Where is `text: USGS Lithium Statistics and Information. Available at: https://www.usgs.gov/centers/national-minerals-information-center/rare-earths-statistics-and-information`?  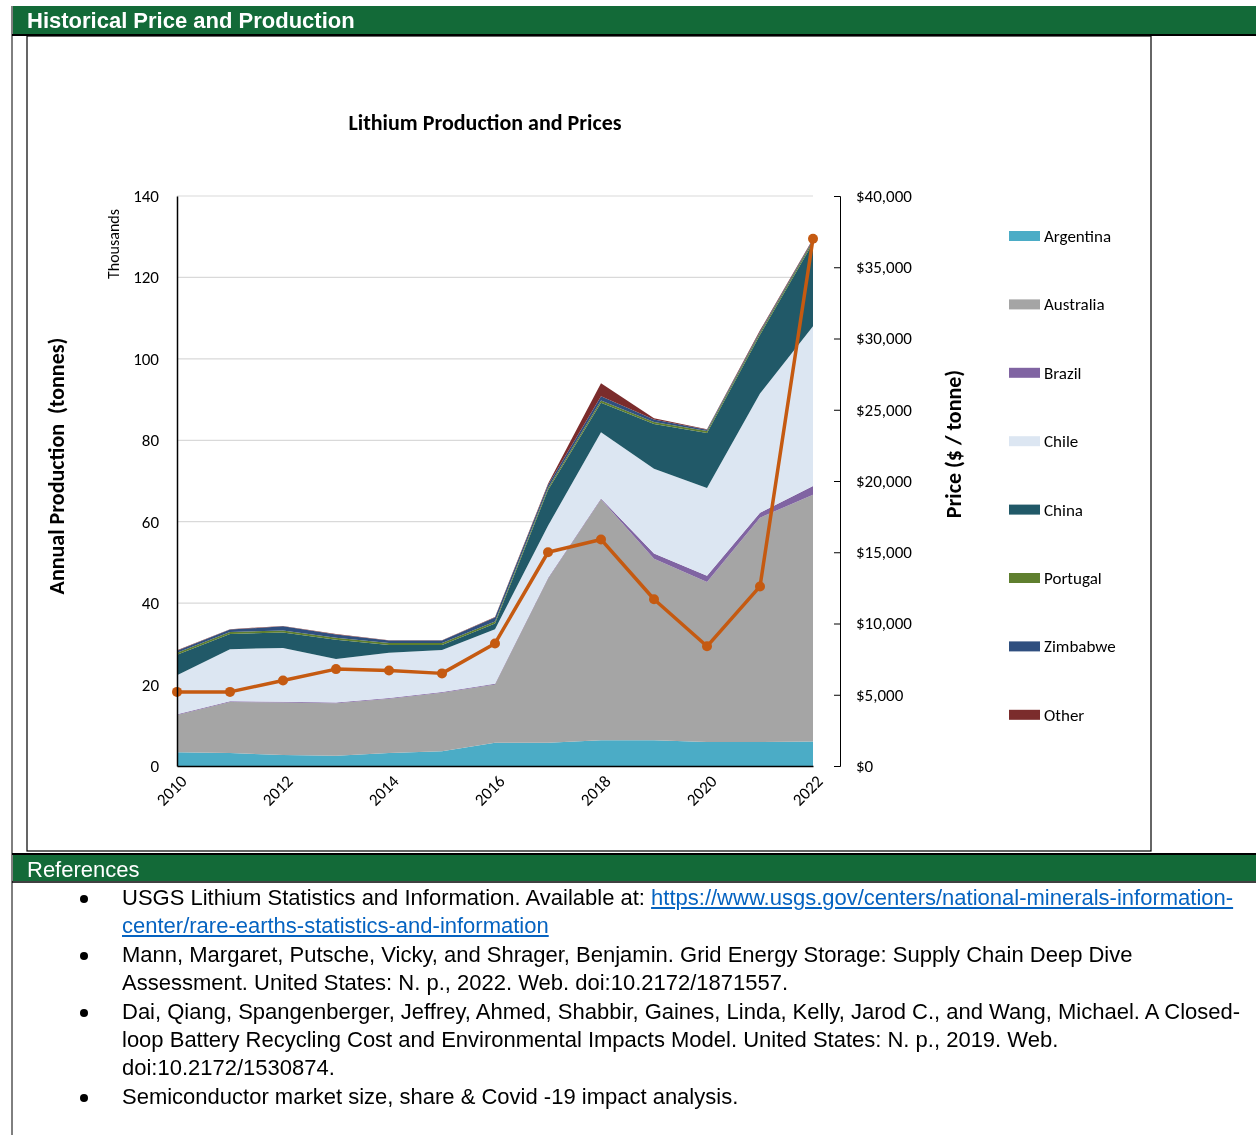 text: USGS Lithium Statistics and Information. Available at: https://www.usgs.gov/centers/national-minerals-information-center/rare-earths-statistics-and-information is located at coordinates (678, 912).